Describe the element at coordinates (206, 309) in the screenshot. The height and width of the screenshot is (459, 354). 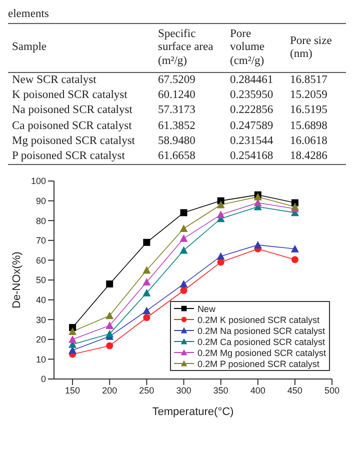
I see `legend-label: New` at that location.